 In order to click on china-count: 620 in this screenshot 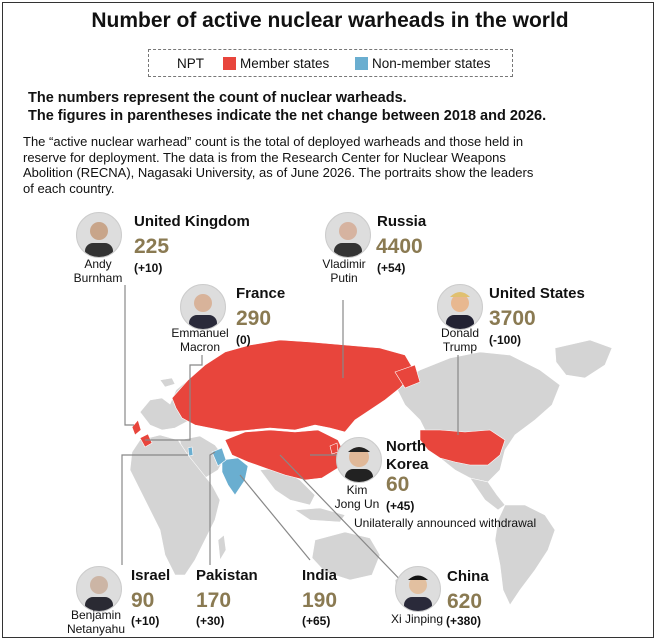, I will do `click(465, 601)`.